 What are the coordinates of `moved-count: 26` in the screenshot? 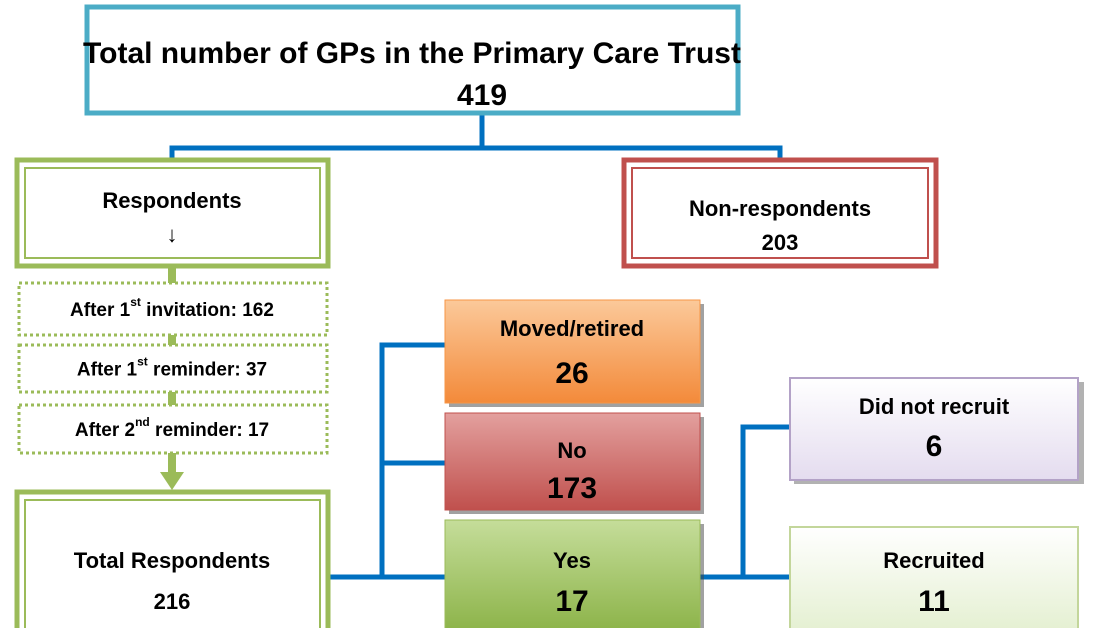 It's located at (571, 373).